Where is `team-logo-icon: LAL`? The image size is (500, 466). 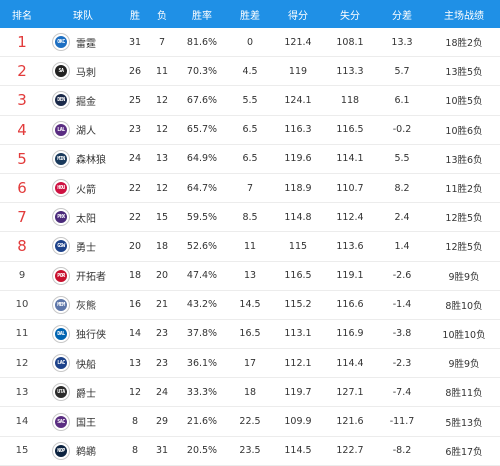 team-logo-icon: LAL is located at coordinates (61, 129).